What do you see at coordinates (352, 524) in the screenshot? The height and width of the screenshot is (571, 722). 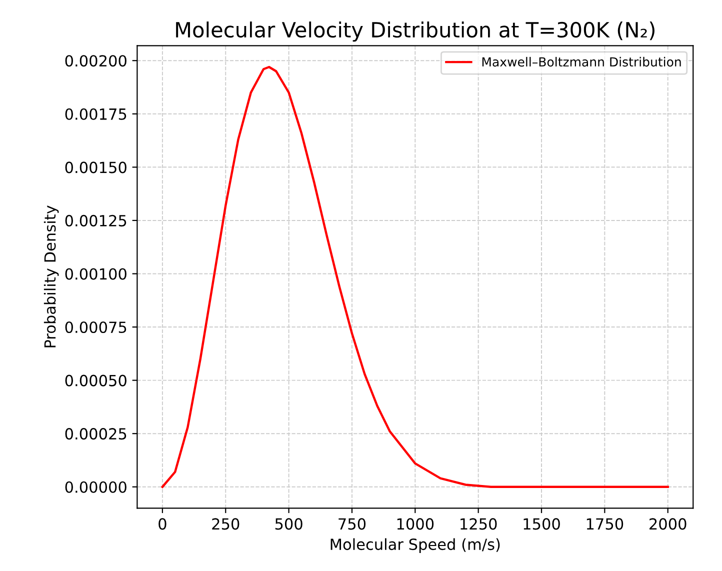 I see `x-tick-label: 750` at bounding box center [352, 524].